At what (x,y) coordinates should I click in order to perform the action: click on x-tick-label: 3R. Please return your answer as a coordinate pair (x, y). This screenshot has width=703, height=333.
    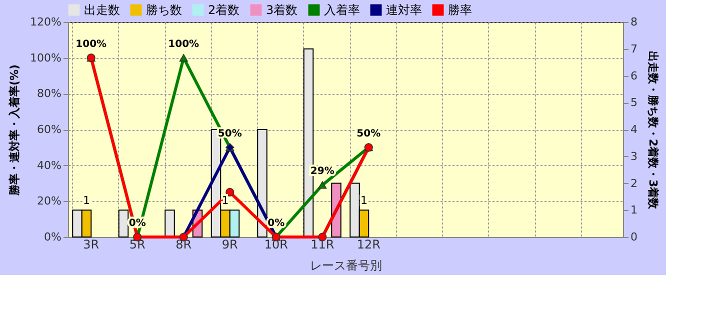
    Looking at the image, I should click on (91, 245).